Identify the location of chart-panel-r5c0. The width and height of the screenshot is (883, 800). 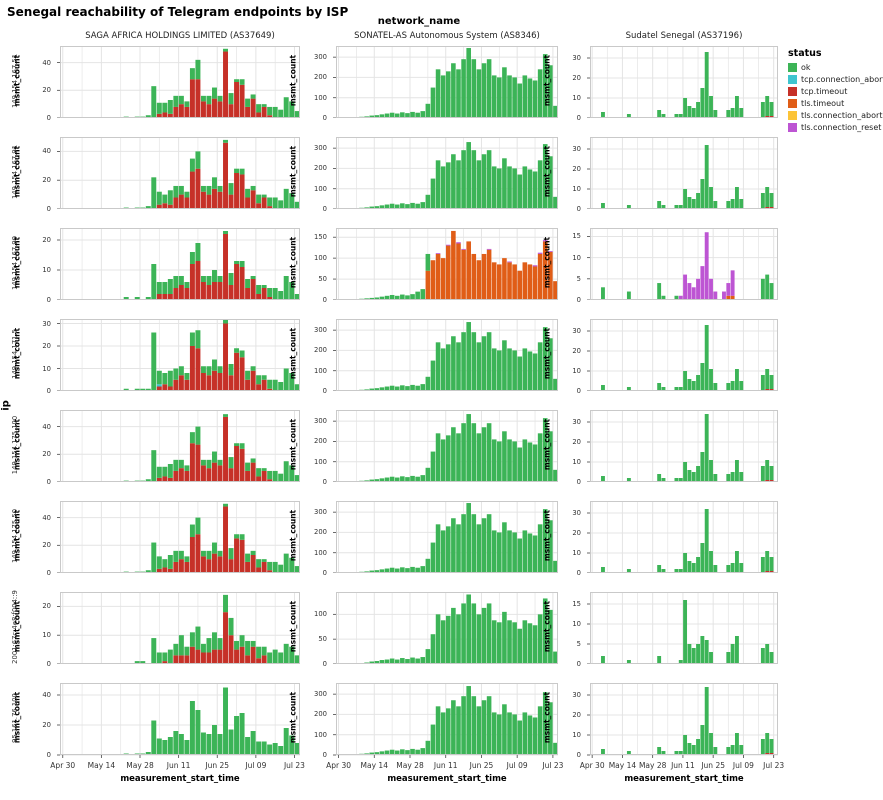
(177, 537).